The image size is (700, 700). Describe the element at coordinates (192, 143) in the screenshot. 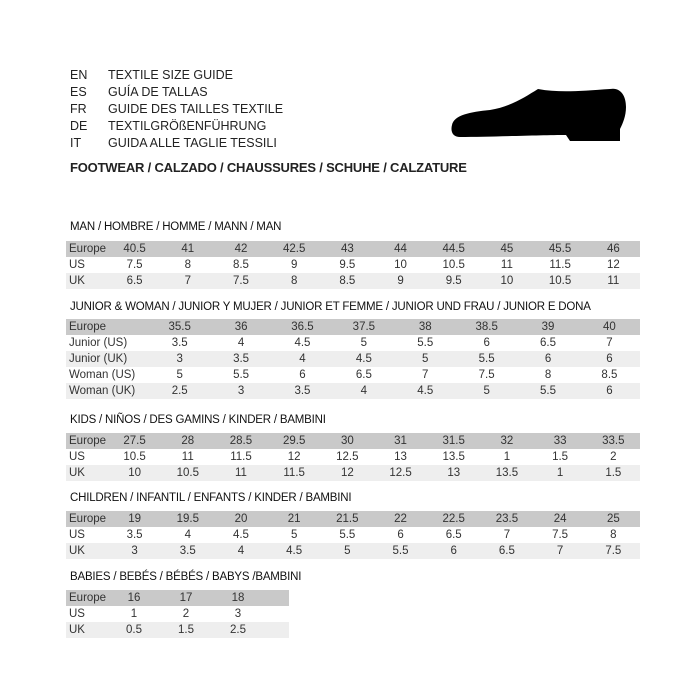

I see `guide-title: GUIDA ALLE TAGLIE TESSILI` at that location.